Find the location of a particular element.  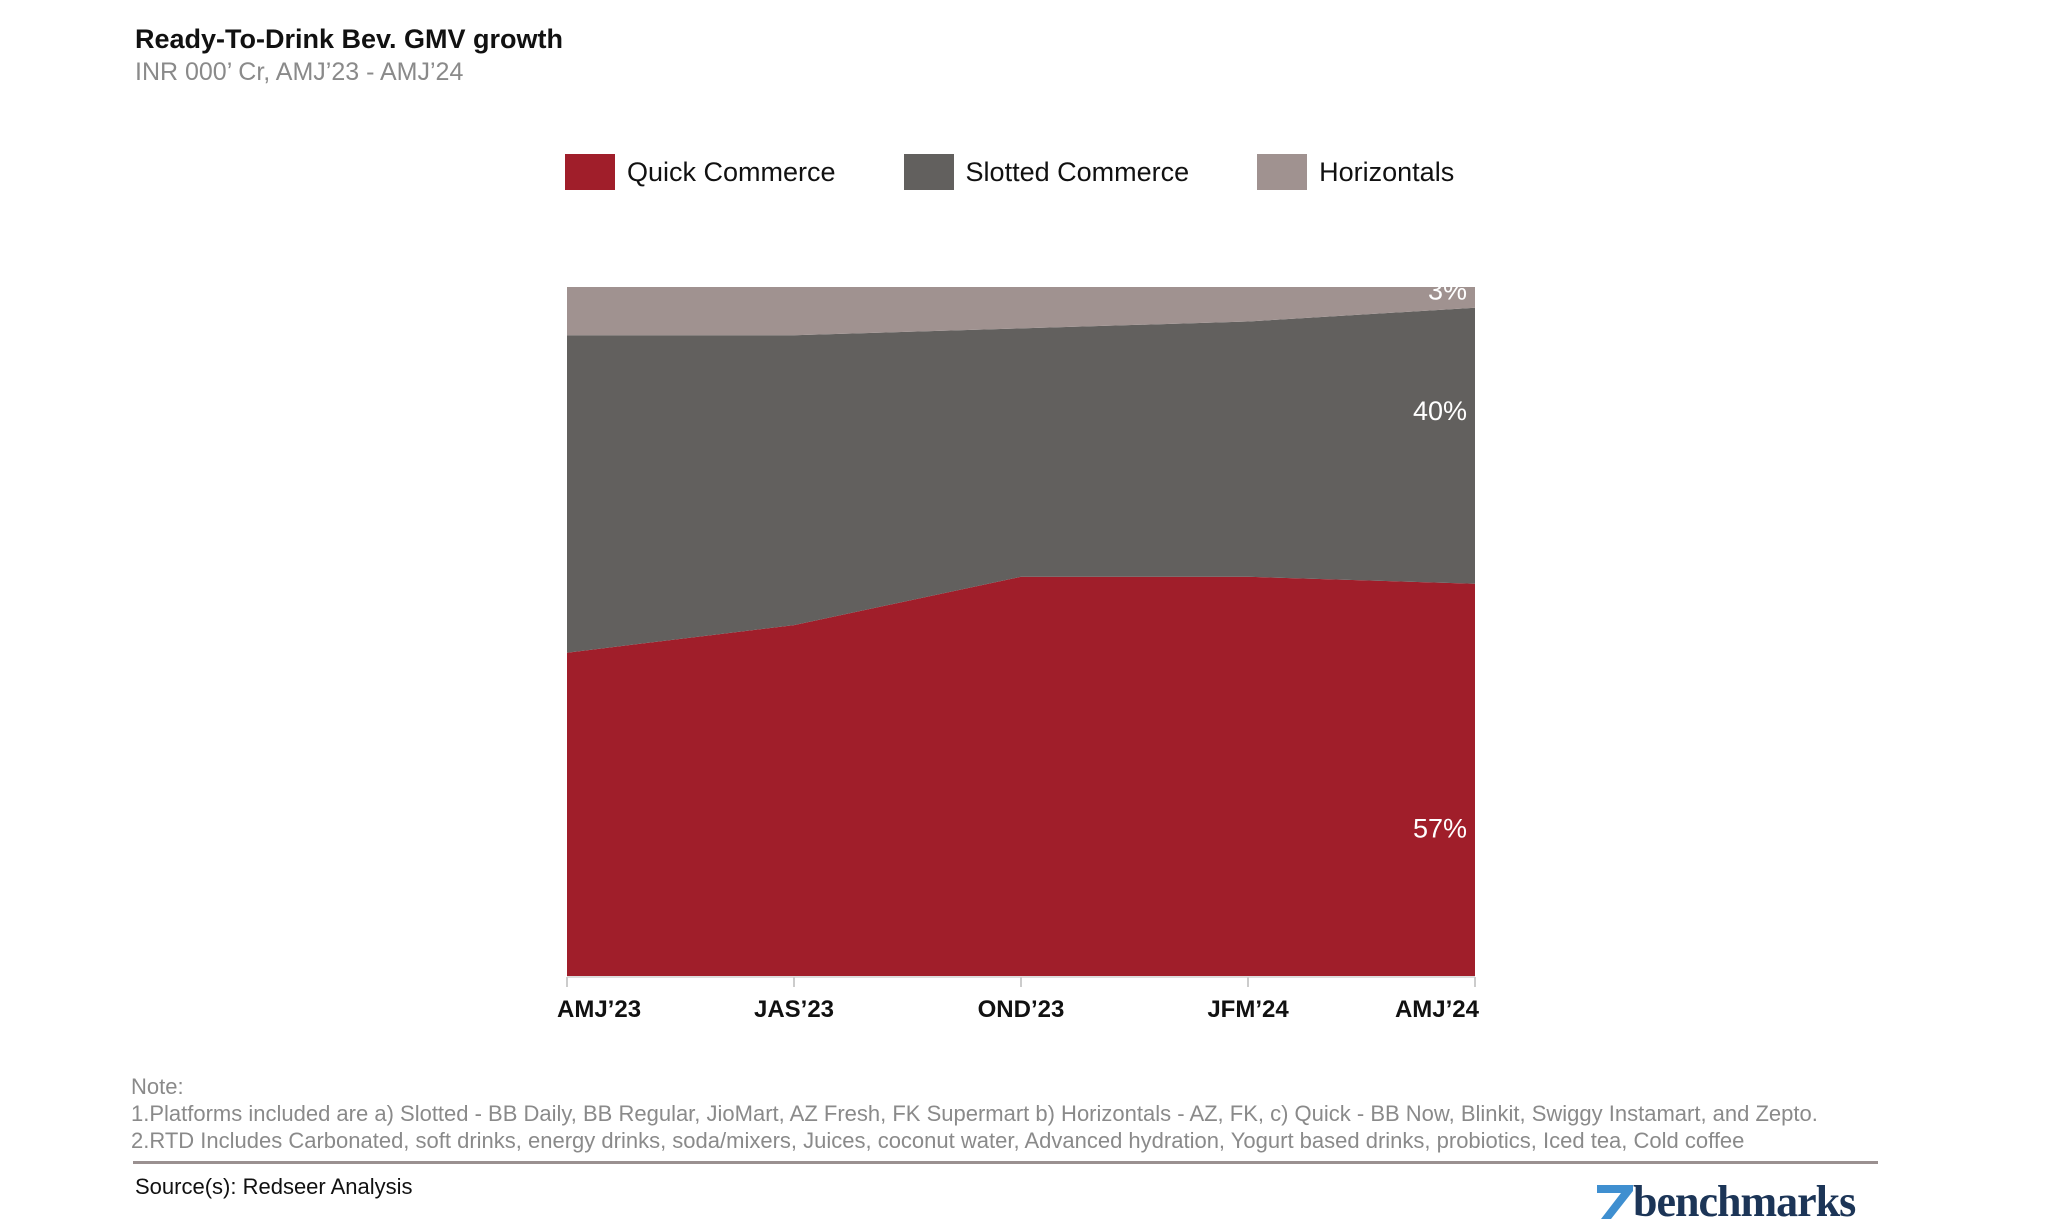

chart-subtitle: INR 000’ Cr, AMJ’23 - AMJ’24 is located at coordinates (299, 72).